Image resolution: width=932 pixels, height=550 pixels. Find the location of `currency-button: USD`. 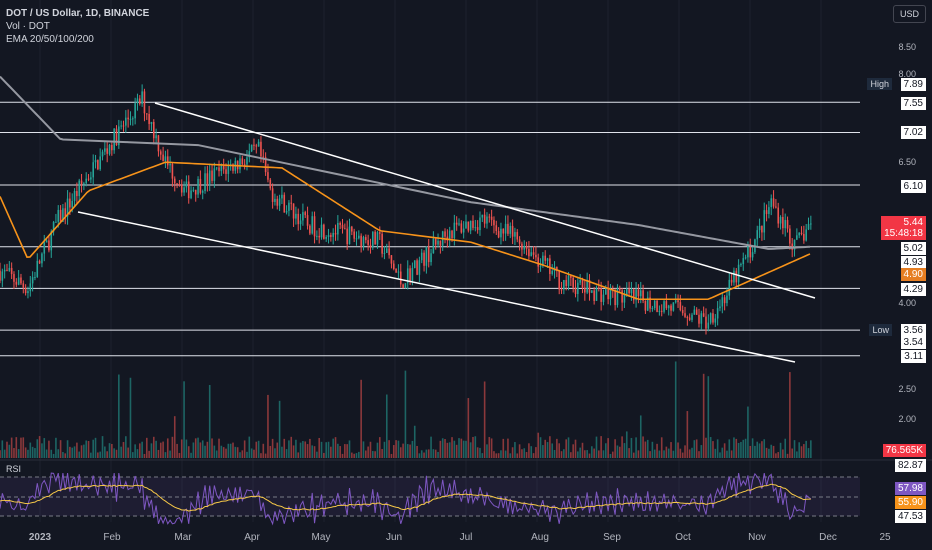

currency-button: USD is located at coordinates (909, 14).